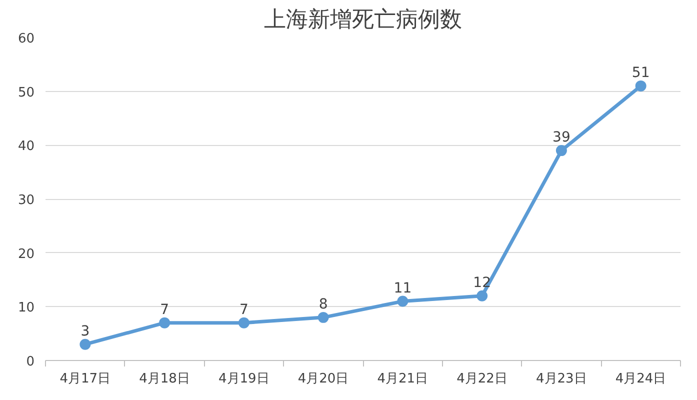 This screenshot has height=400, width=697. What do you see at coordinates (26, 308) in the screenshot?
I see `y-tick-label: 10` at bounding box center [26, 308].